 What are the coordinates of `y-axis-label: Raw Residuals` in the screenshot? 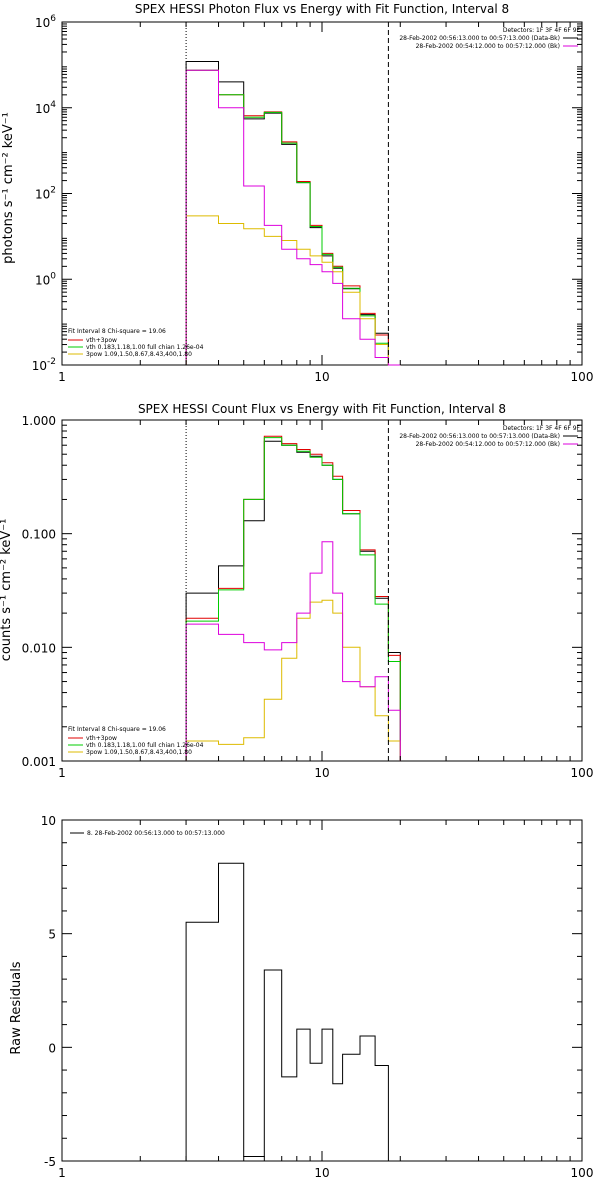 It's located at (16, 1007).